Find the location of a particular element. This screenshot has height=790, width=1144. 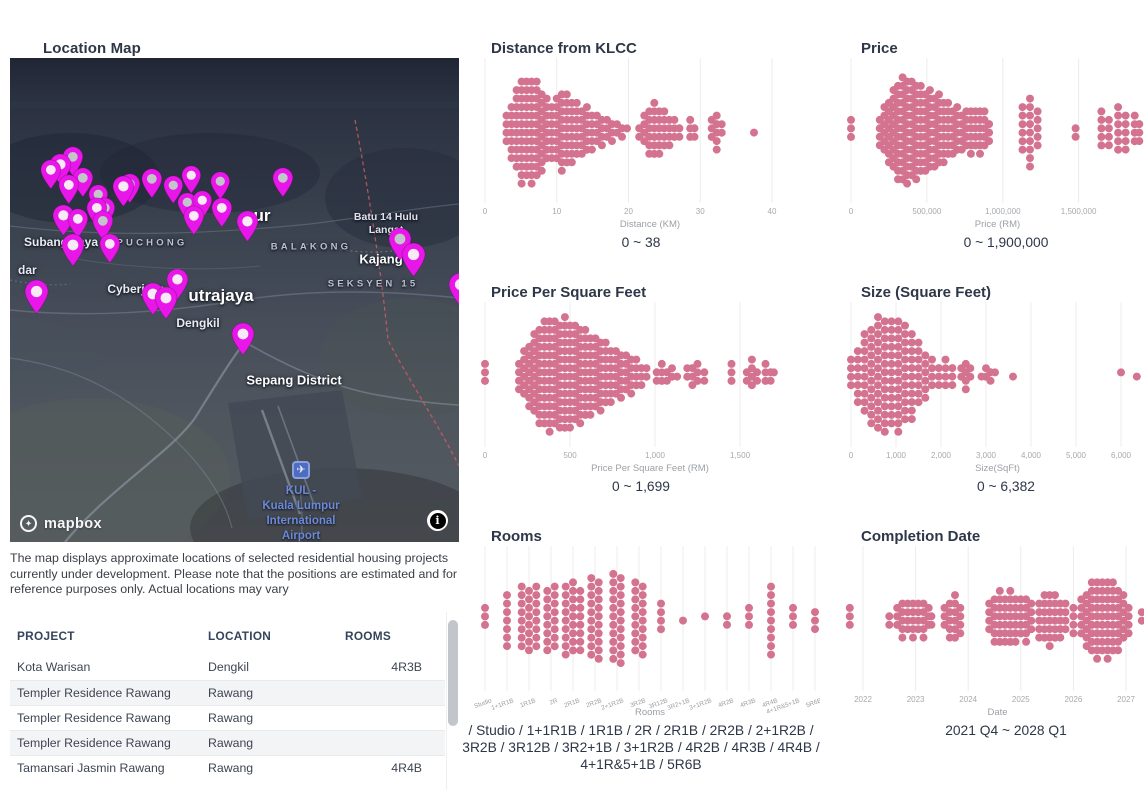

svg-text: Price Per Square Feet (RM) is located at coordinates (650, 468).